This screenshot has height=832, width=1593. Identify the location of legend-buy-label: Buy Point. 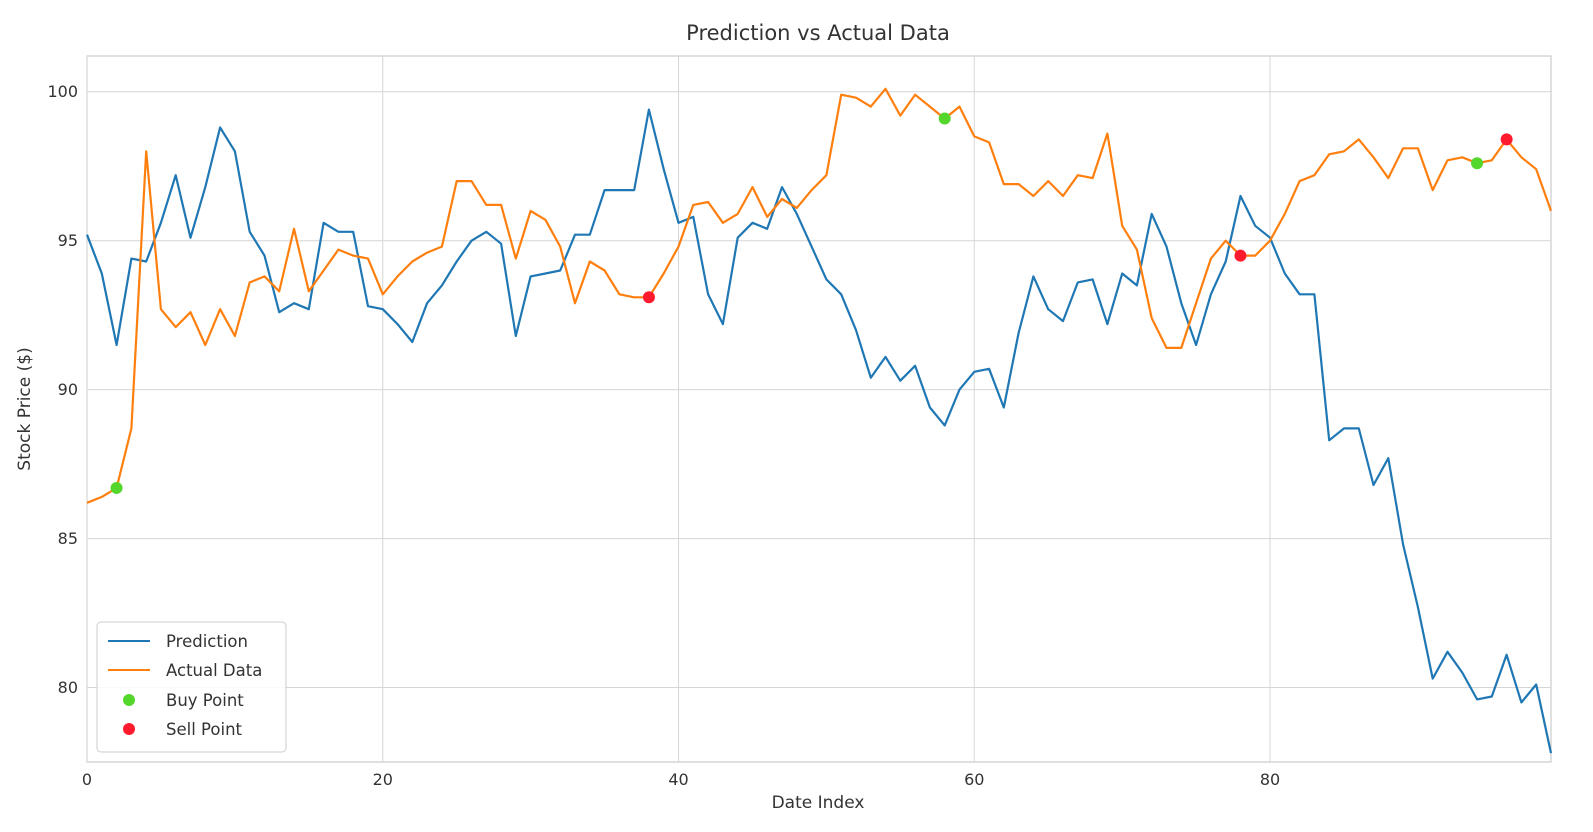
(205, 700).